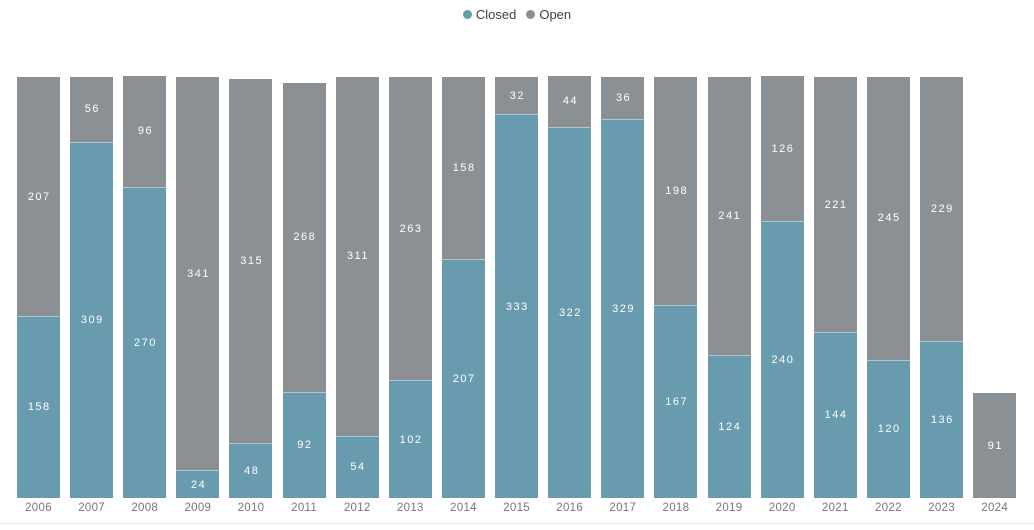 The image size is (1034, 530). I want to click on x-axis-label-2013: 2013, so click(410, 508).